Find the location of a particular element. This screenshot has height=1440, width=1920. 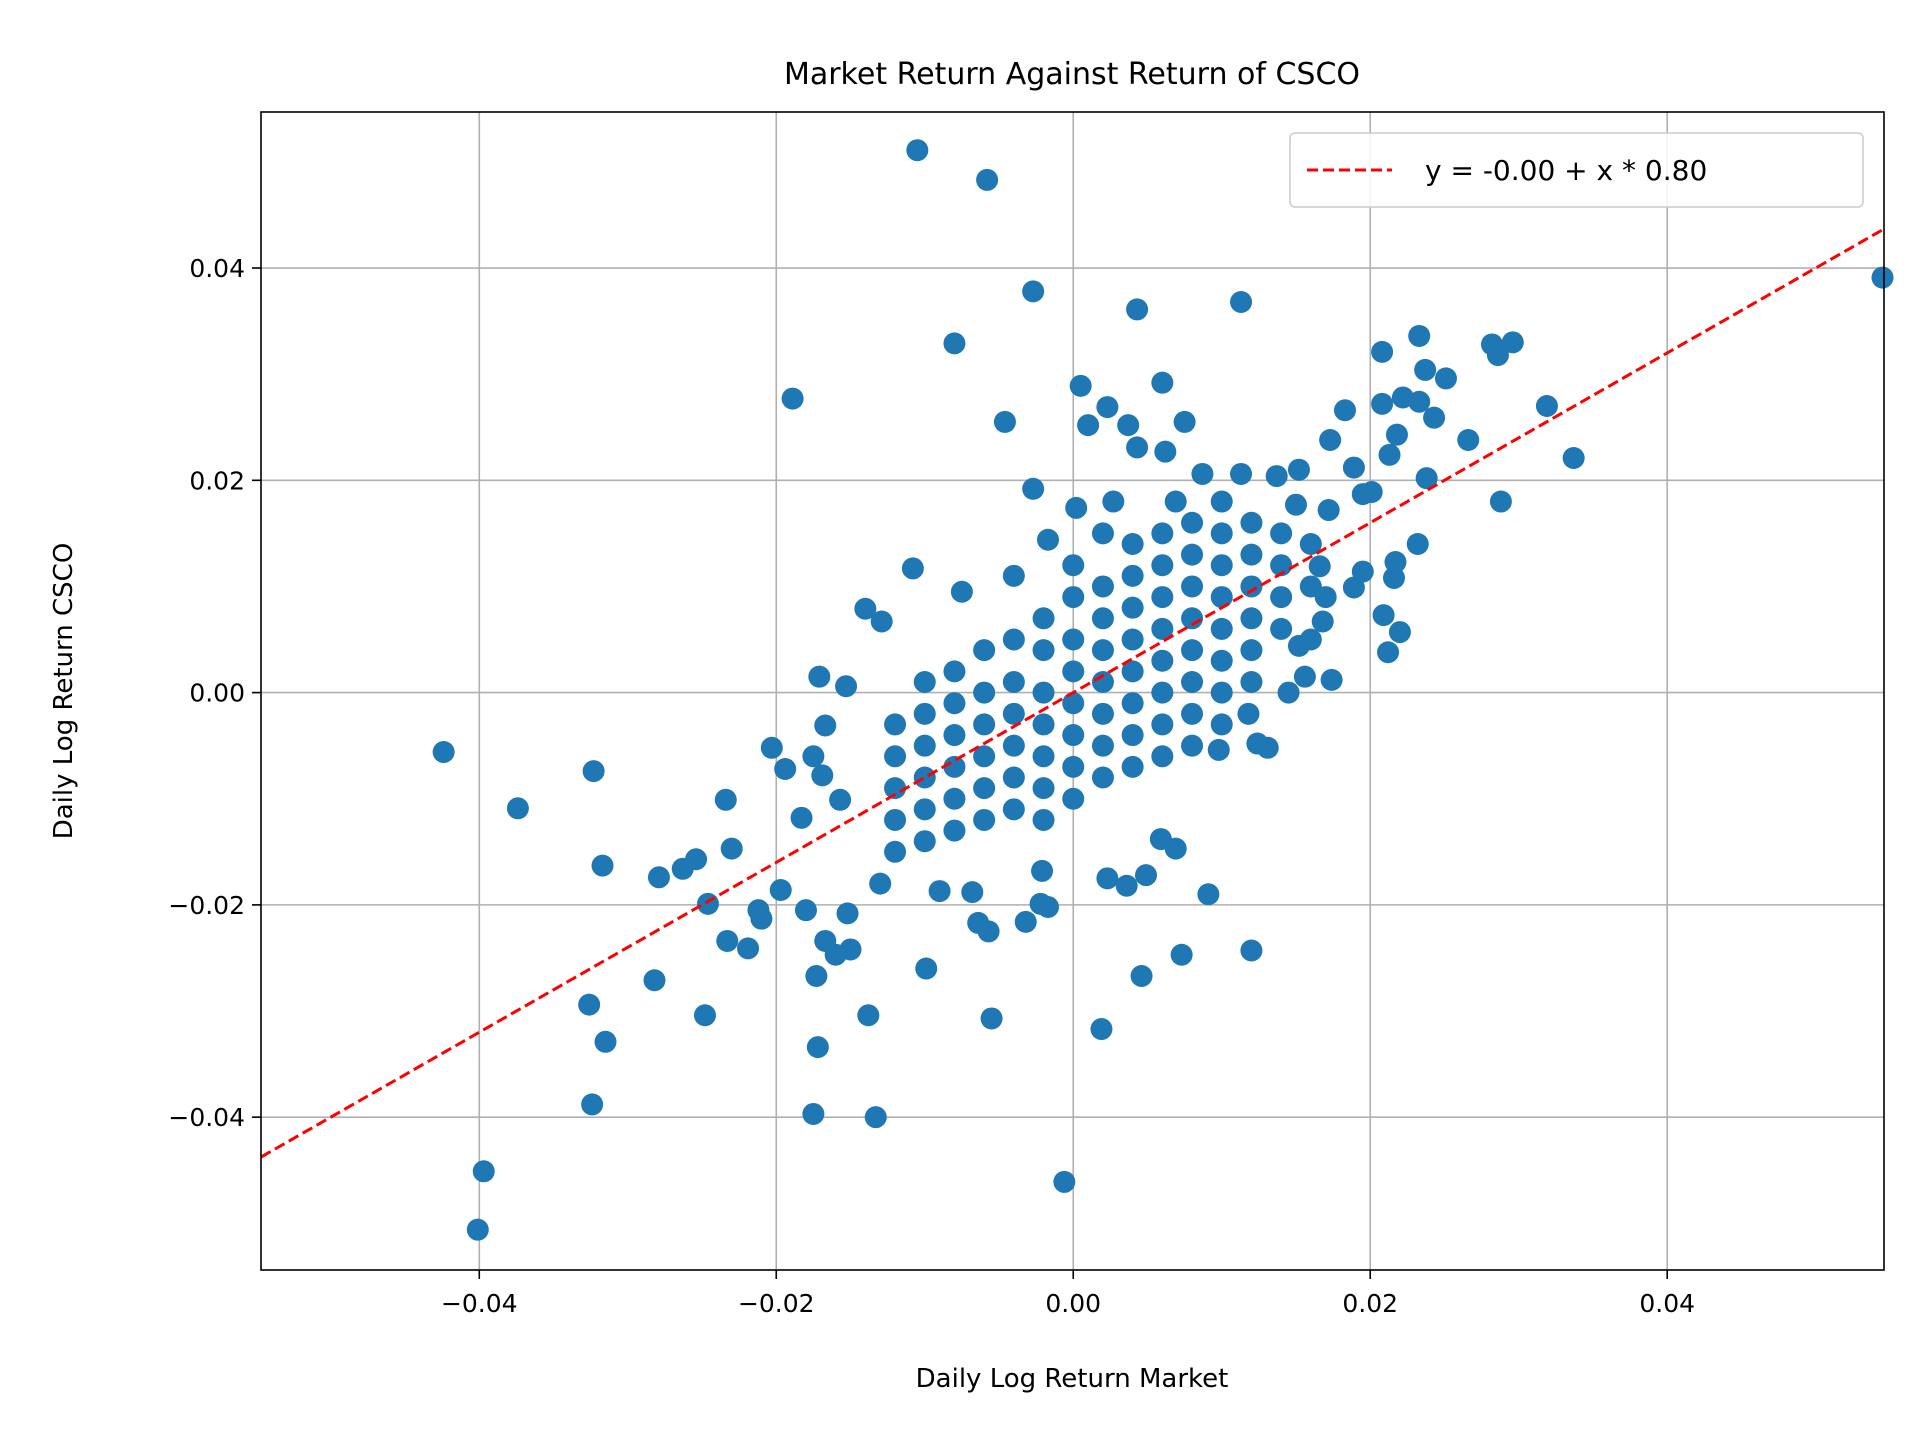

legend-box is located at coordinates (1576, 170).